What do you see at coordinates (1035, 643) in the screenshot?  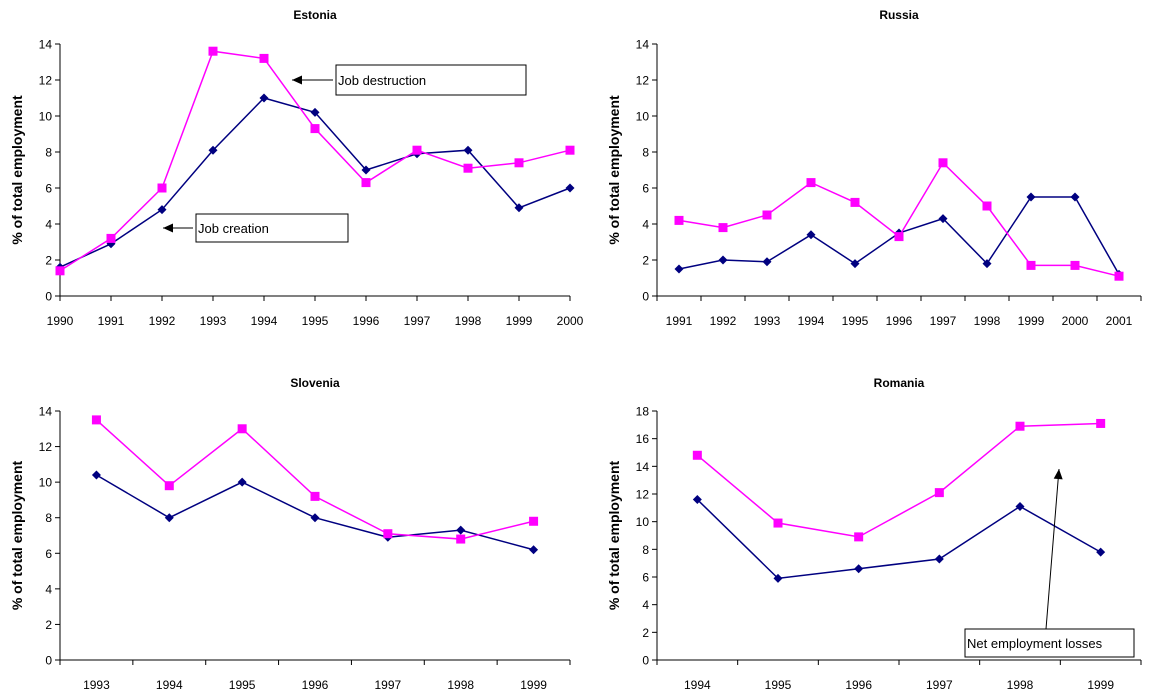 I see `annotation-label: Net employment losses` at bounding box center [1035, 643].